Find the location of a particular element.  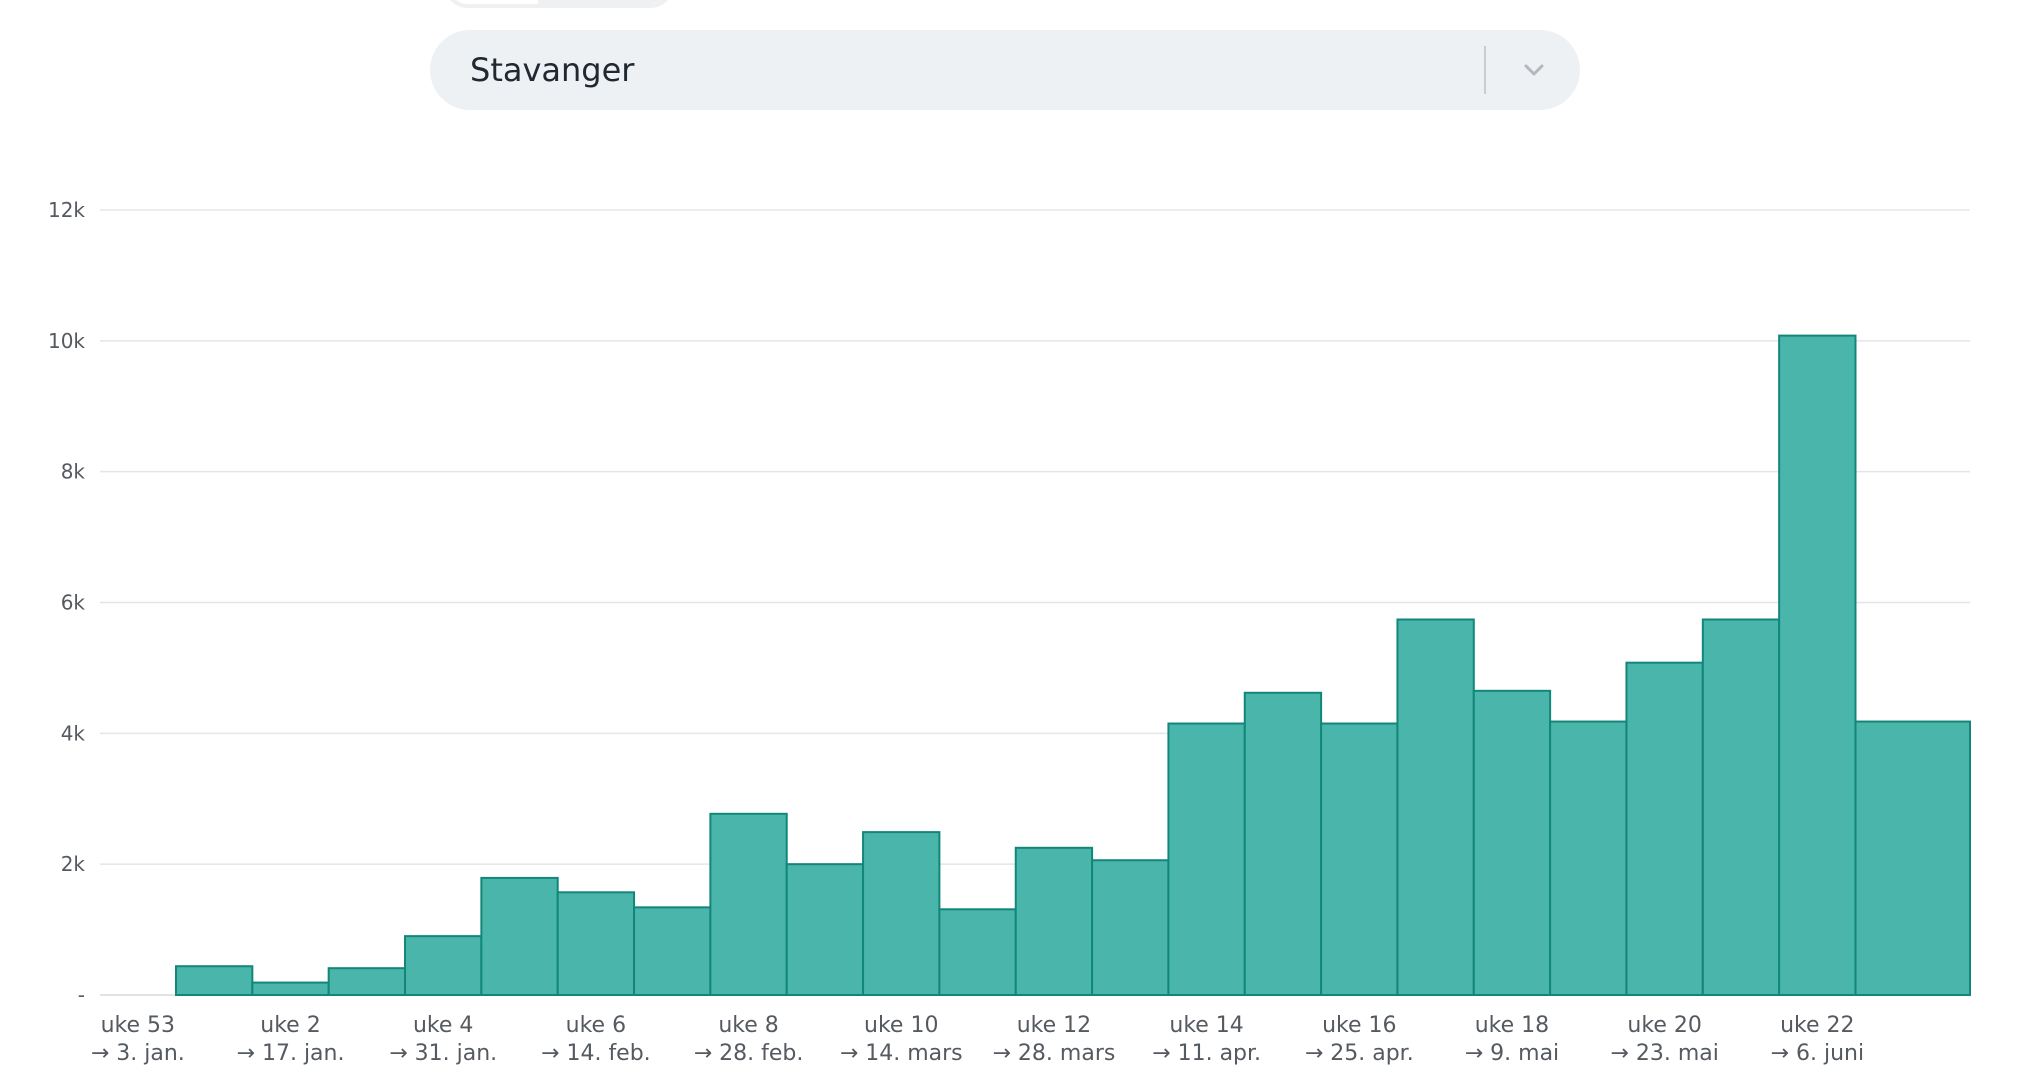

x-tick-date-label: → 17. jan. is located at coordinates (291, 1053).